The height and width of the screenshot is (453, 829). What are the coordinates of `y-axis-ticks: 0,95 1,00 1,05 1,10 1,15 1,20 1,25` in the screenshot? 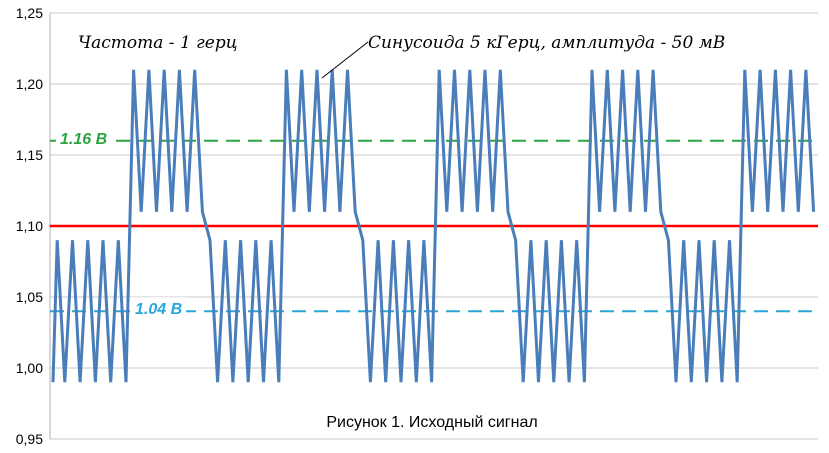 It's located at (29, 226).